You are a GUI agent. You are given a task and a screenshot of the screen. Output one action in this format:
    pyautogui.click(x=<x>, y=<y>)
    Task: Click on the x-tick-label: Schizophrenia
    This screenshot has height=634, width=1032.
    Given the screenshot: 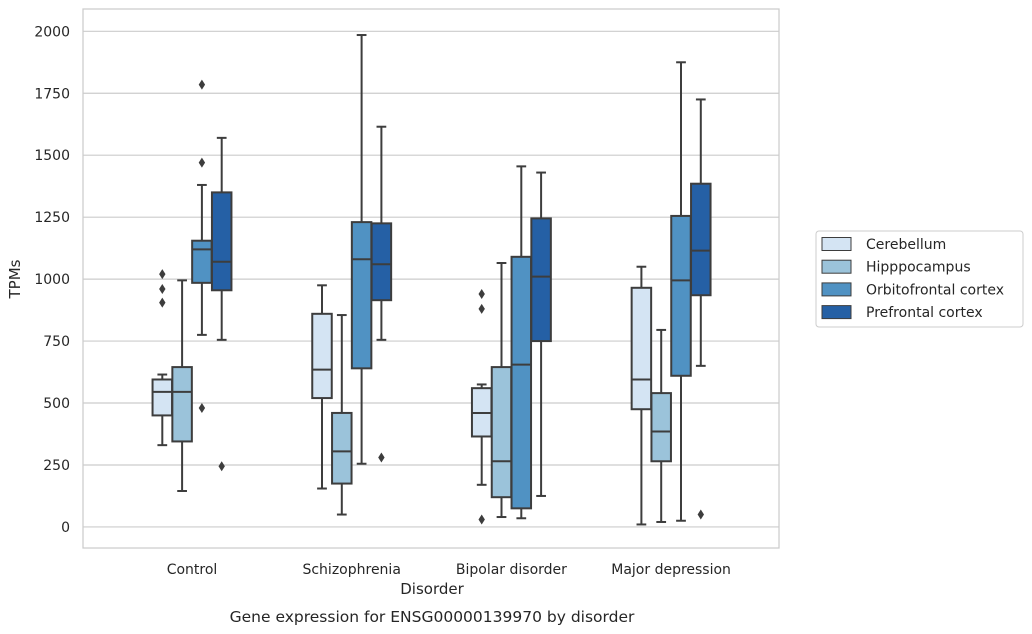 What is the action you would take?
    pyautogui.click(x=351, y=570)
    